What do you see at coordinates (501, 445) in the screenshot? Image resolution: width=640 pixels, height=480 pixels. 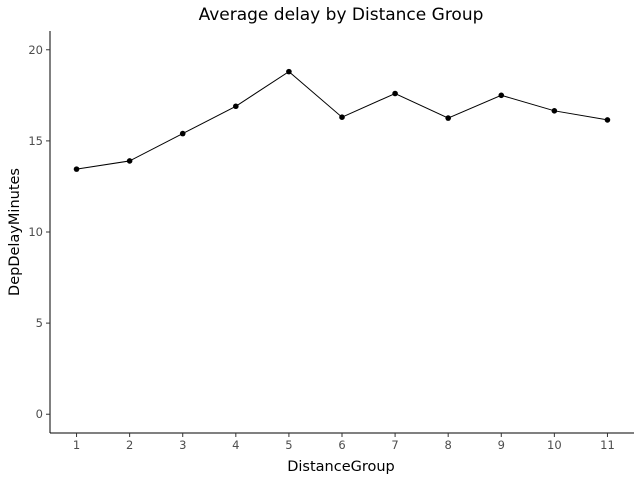 I see `x-tick-label: 9` at bounding box center [501, 445].